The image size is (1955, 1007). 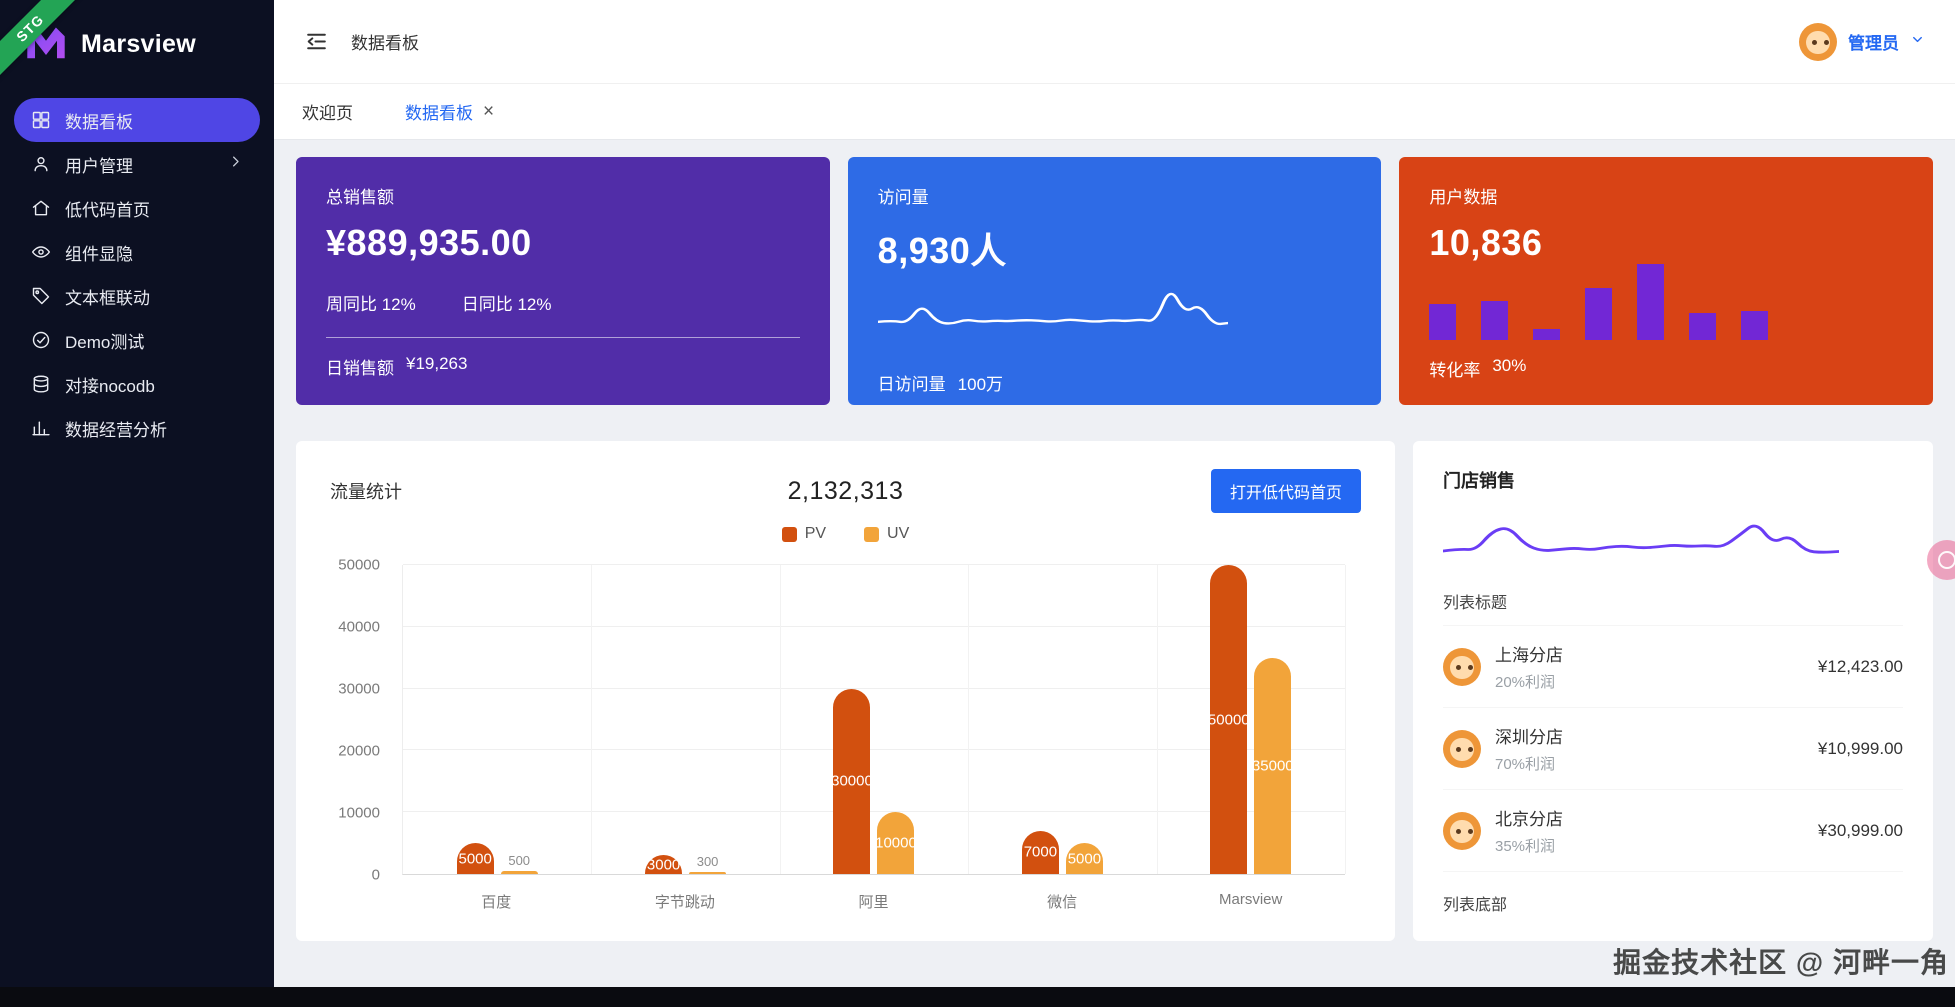 What do you see at coordinates (359, 813) in the screenshot?
I see `y-tick-label: 10000` at bounding box center [359, 813].